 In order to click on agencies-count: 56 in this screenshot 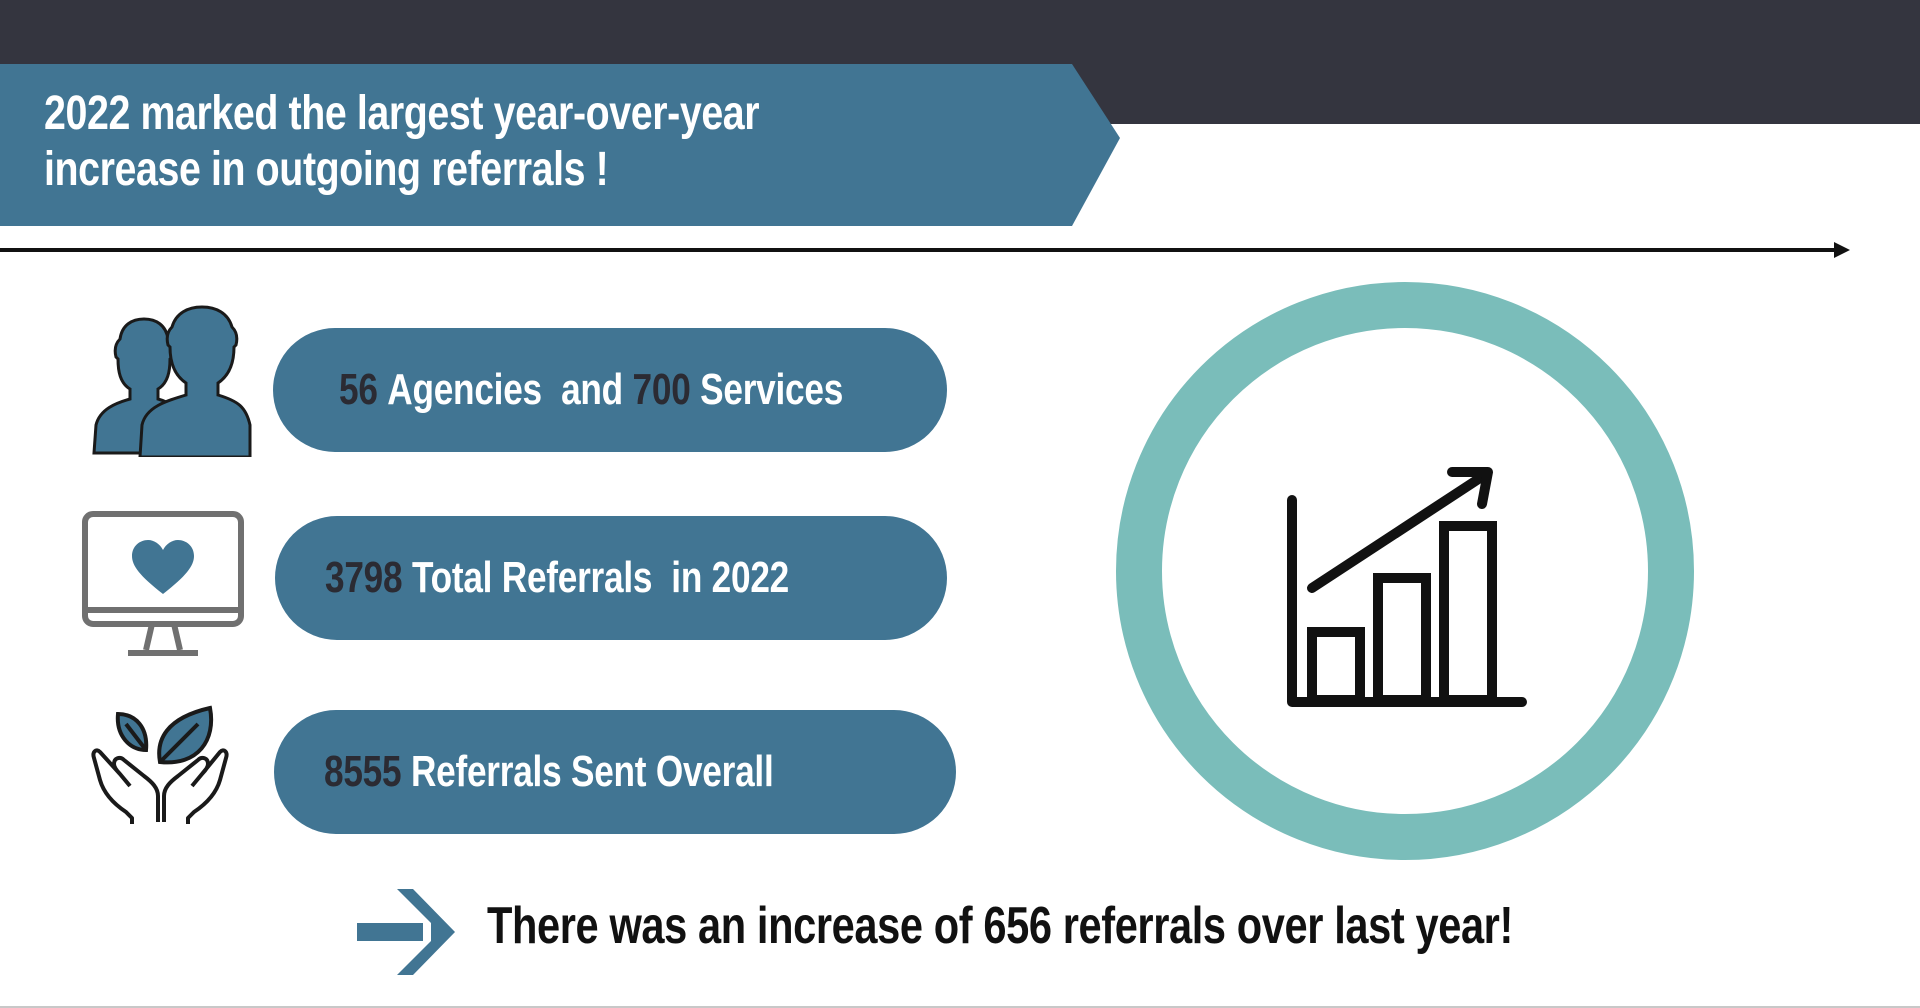, I will do `click(358, 389)`.